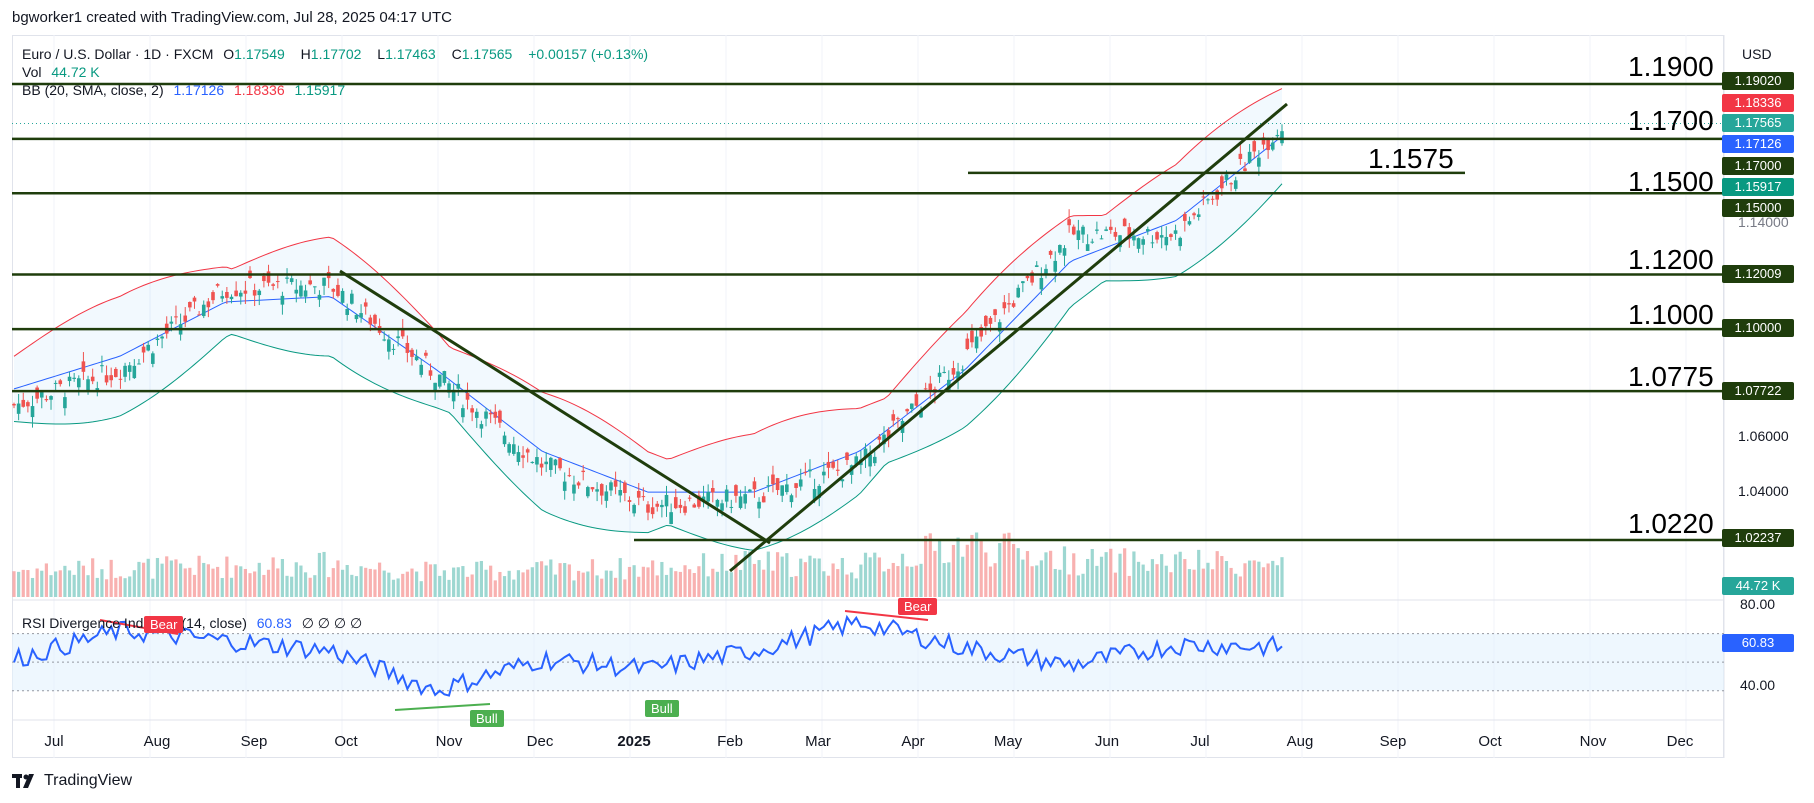  I want to click on time-tick: Jun, so click(1107, 741).